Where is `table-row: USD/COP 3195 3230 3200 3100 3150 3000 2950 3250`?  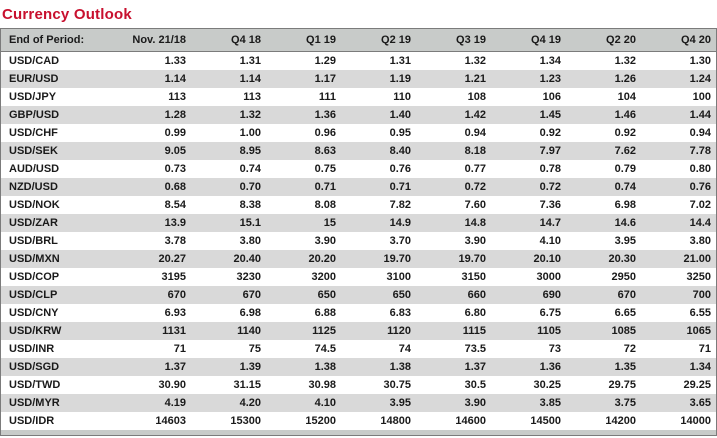
table-row: USD/COP 3195 3230 3200 3100 3150 3000 2950 3250 is located at coordinates (358, 277).